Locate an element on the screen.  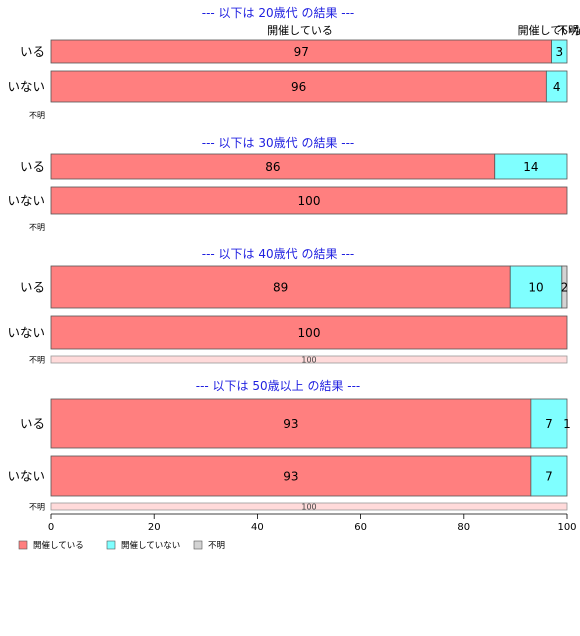
bar-label-p1-r2-s1: 96 is located at coordinates (298, 87).